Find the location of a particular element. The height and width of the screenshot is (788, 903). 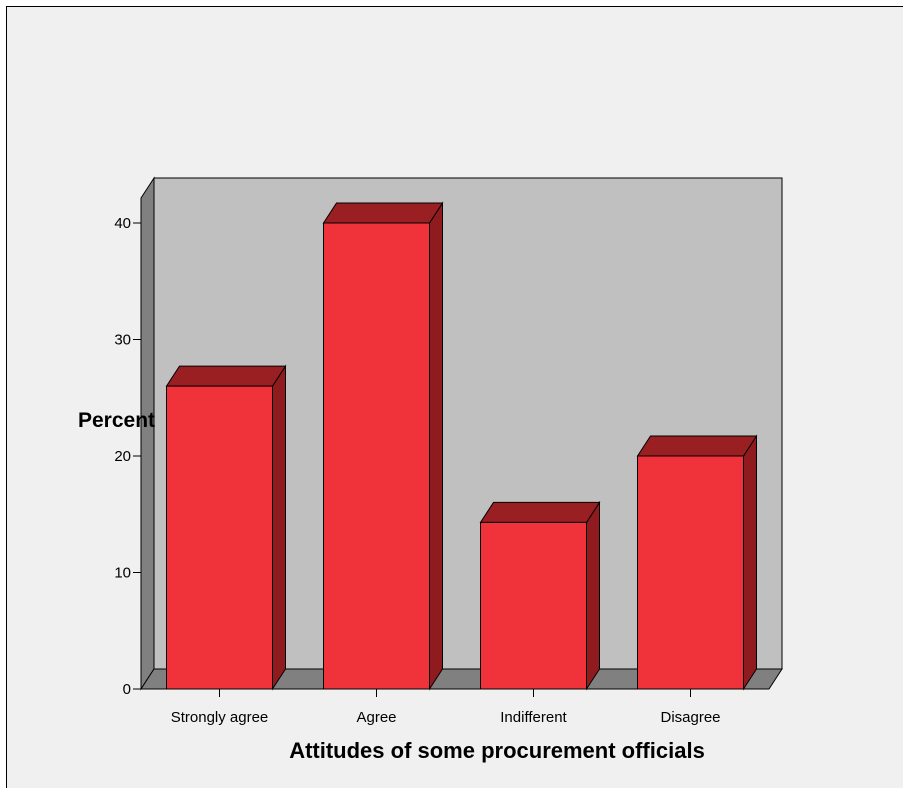

y-tick-label: 10 is located at coordinates (122, 573).